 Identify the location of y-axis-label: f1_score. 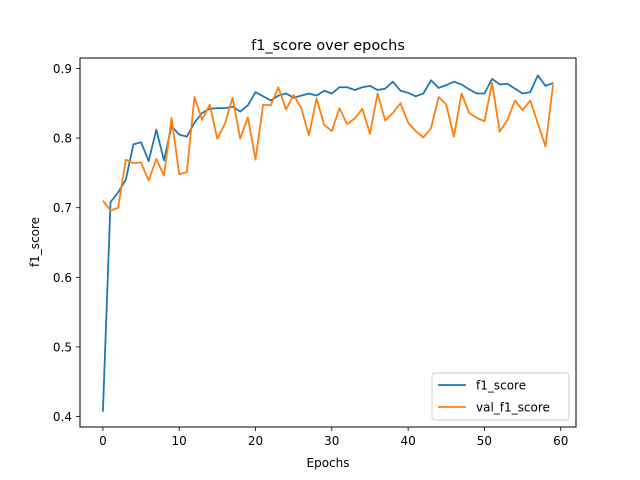
(35, 242).